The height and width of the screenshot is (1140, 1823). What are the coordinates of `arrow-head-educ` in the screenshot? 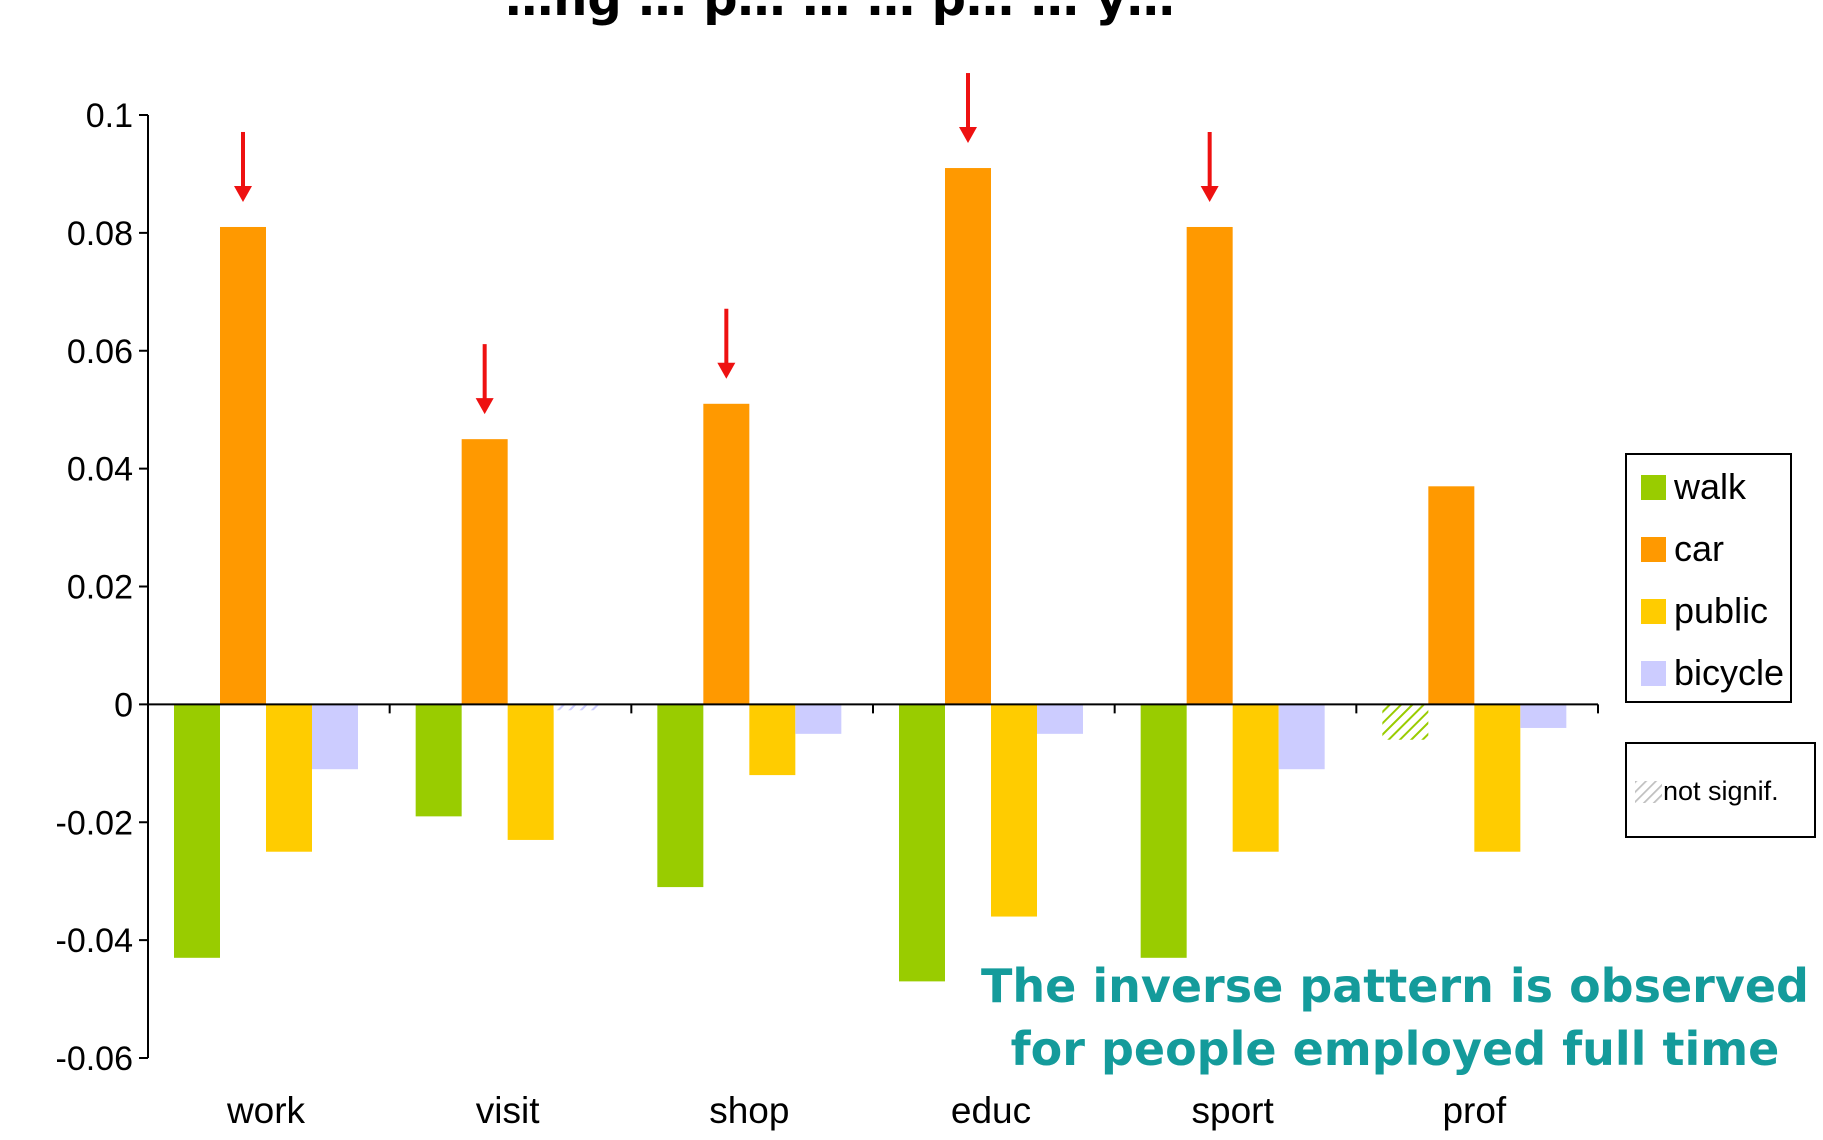 It's located at (968, 135).